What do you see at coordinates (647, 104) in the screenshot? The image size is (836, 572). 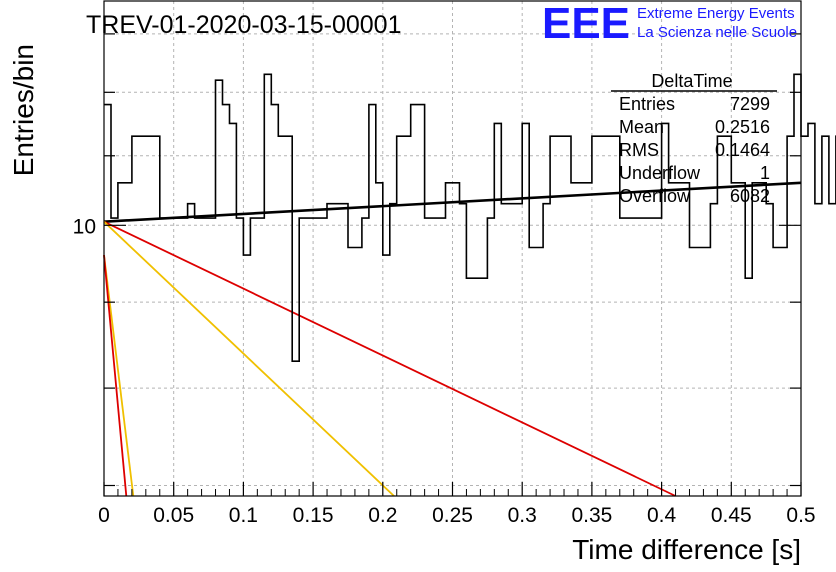 I see `stats-label-entries: Entries` at bounding box center [647, 104].